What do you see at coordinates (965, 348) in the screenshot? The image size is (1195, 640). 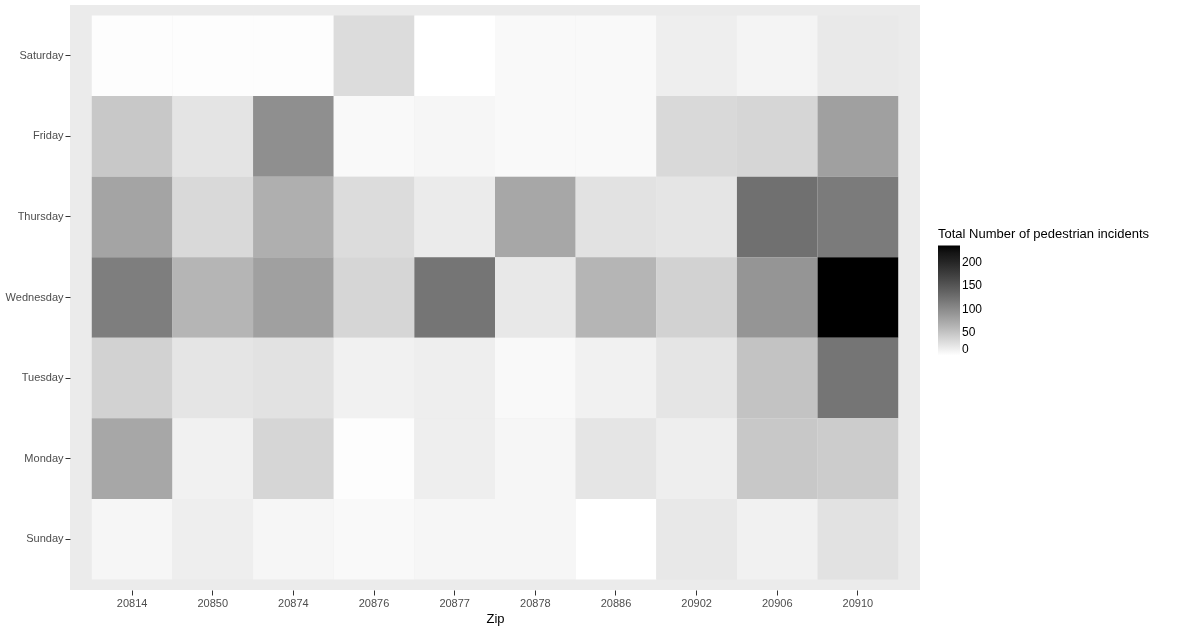 I see `color-bar-label: 0` at bounding box center [965, 348].